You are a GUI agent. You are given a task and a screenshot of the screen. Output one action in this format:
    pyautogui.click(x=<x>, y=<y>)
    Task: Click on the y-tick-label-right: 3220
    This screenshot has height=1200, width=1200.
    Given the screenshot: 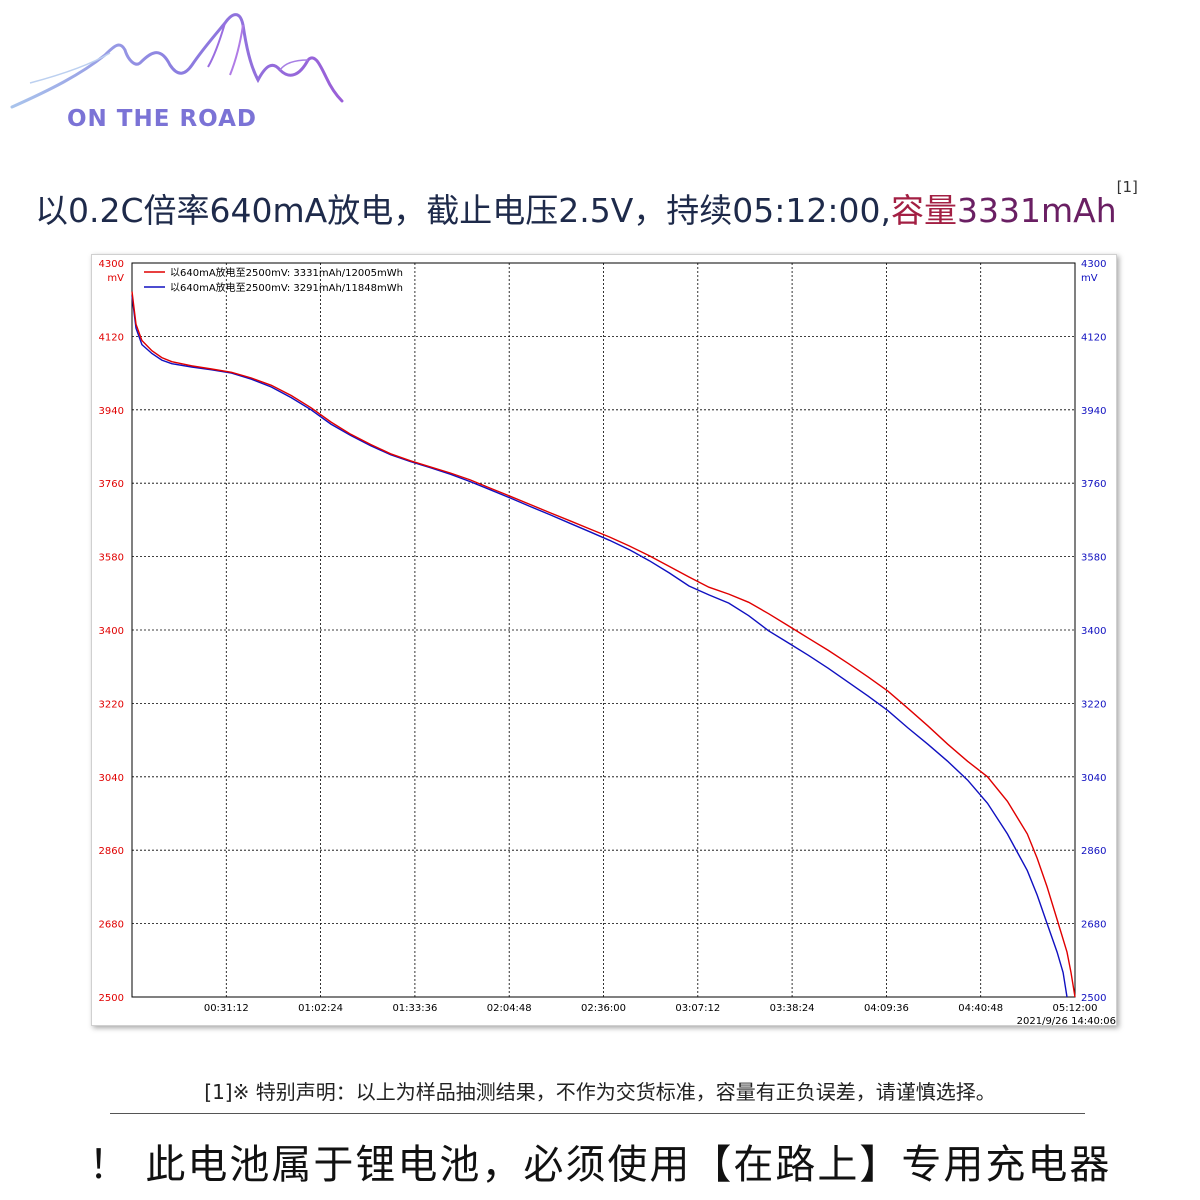 What is the action you would take?
    pyautogui.click(x=1093, y=704)
    